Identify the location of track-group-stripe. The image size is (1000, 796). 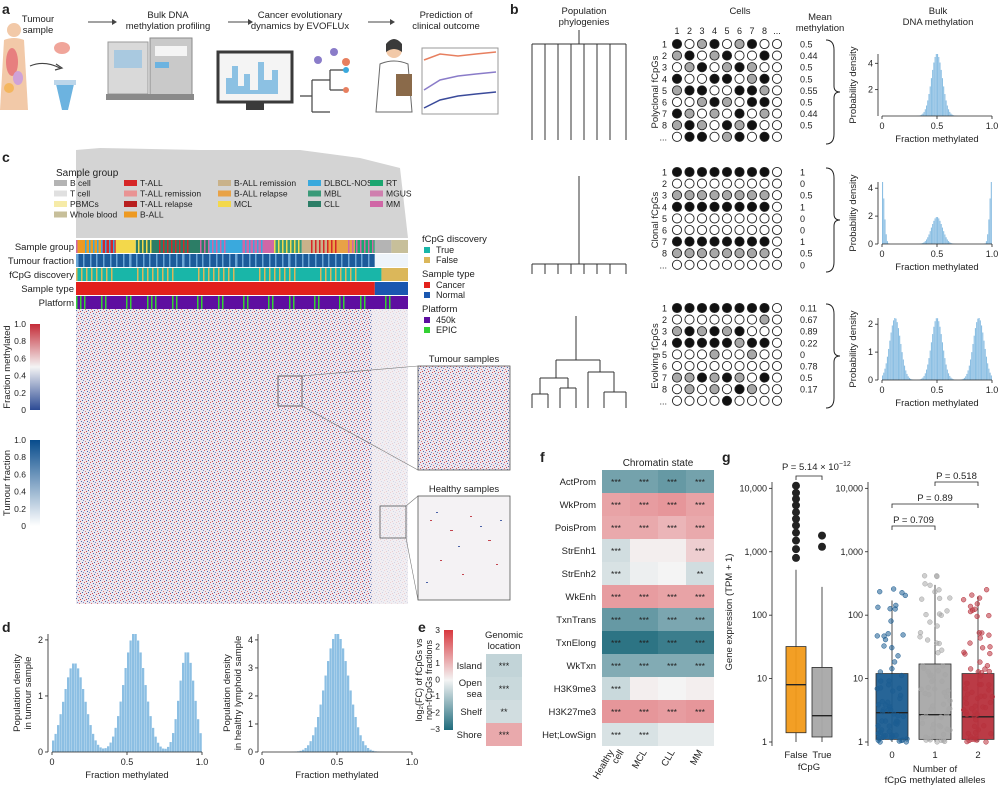
(250, 246).